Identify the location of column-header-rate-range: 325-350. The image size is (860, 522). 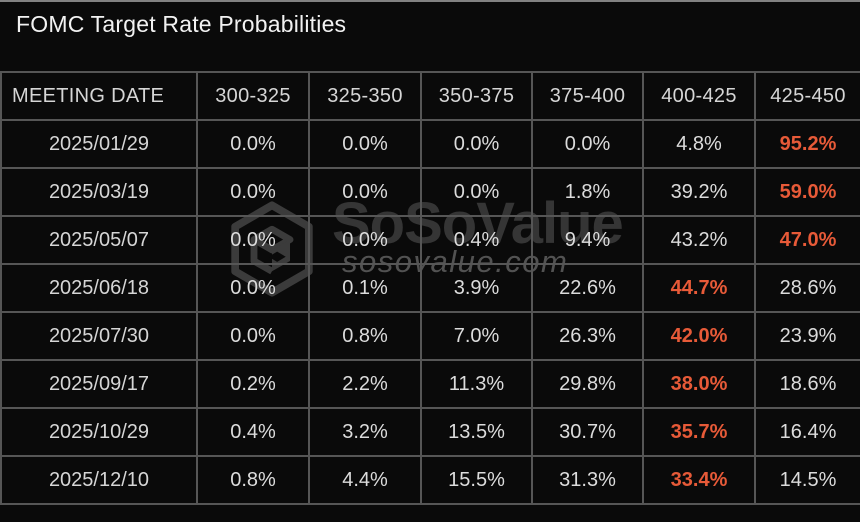
(365, 96).